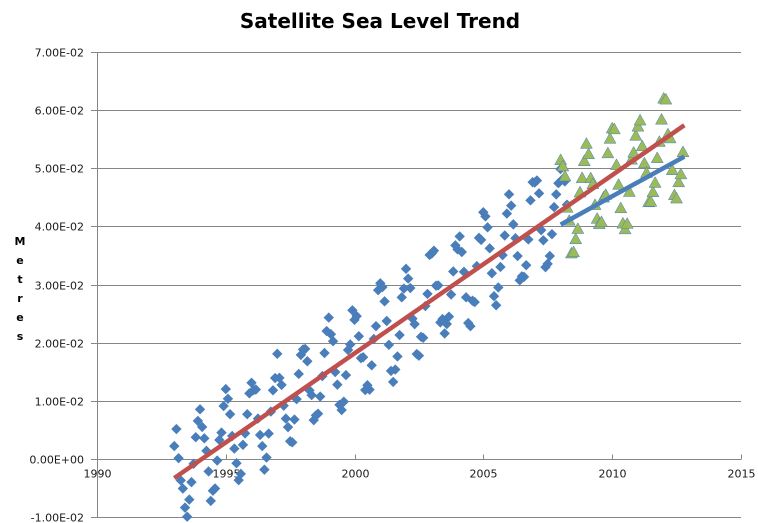 Image resolution: width=758 pixels, height=523 pixels. What do you see at coordinates (20, 298) in the screenshot?
I see `y-axis-label-letter: r` at bounding box center [20, 298].